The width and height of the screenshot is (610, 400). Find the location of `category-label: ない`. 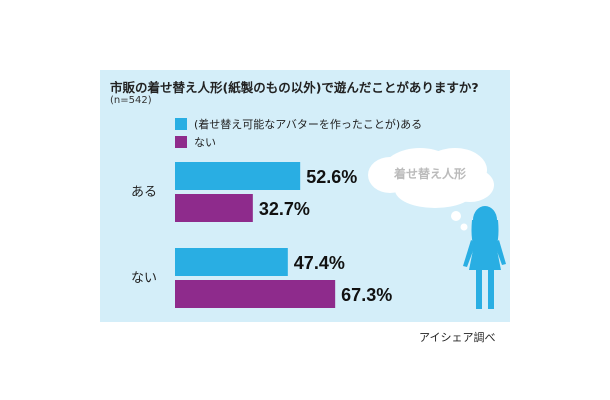

category-label: ない is located at coordinates (144, 278).